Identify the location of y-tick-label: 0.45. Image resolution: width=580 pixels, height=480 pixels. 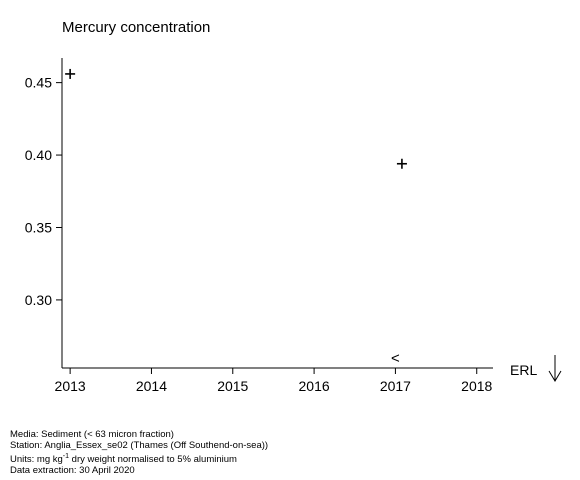
(38, 83).